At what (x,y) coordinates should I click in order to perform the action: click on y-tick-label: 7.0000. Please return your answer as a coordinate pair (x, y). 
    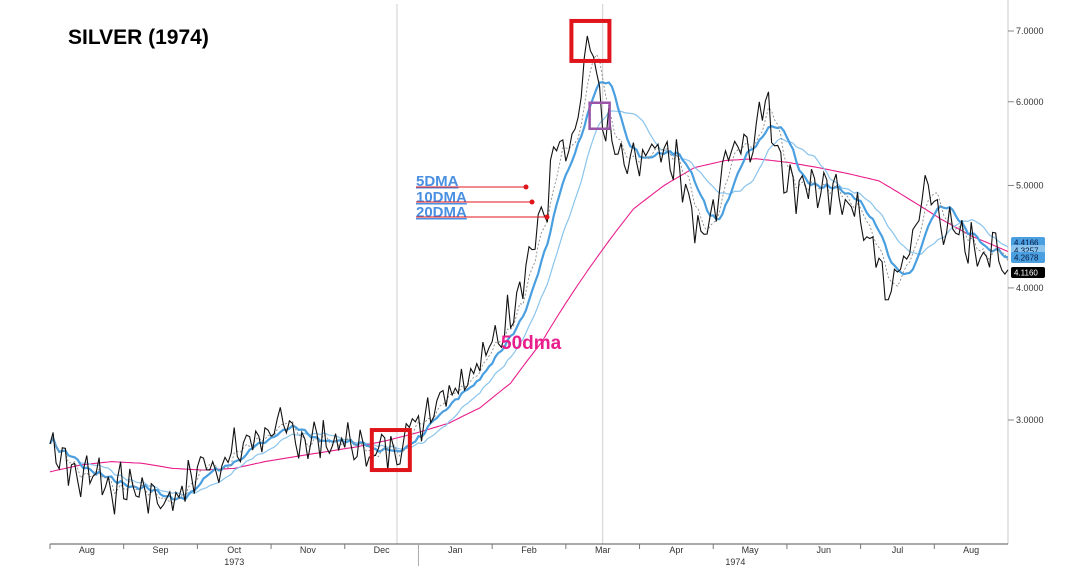
    Looking at the image, I should click on (1030, 31).